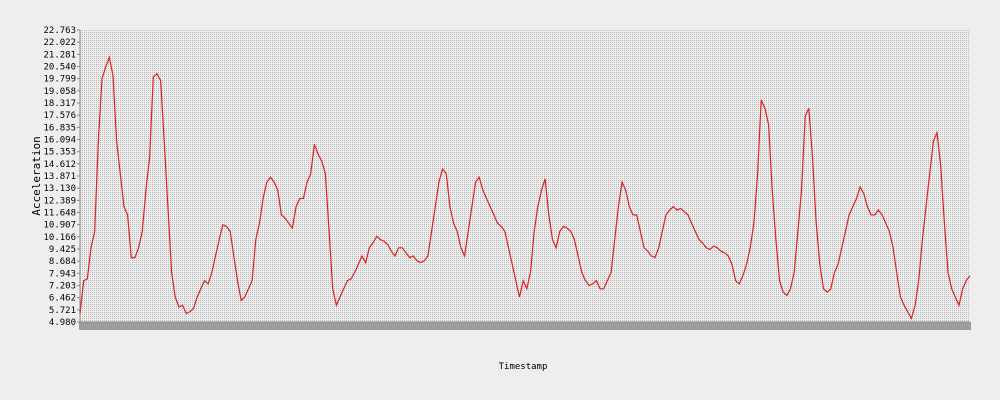 The image size is (1000, 400). Describe the element at coordinates (36, 175) in the screenshot. I see `y-axis-label: Acceleration` at that location.